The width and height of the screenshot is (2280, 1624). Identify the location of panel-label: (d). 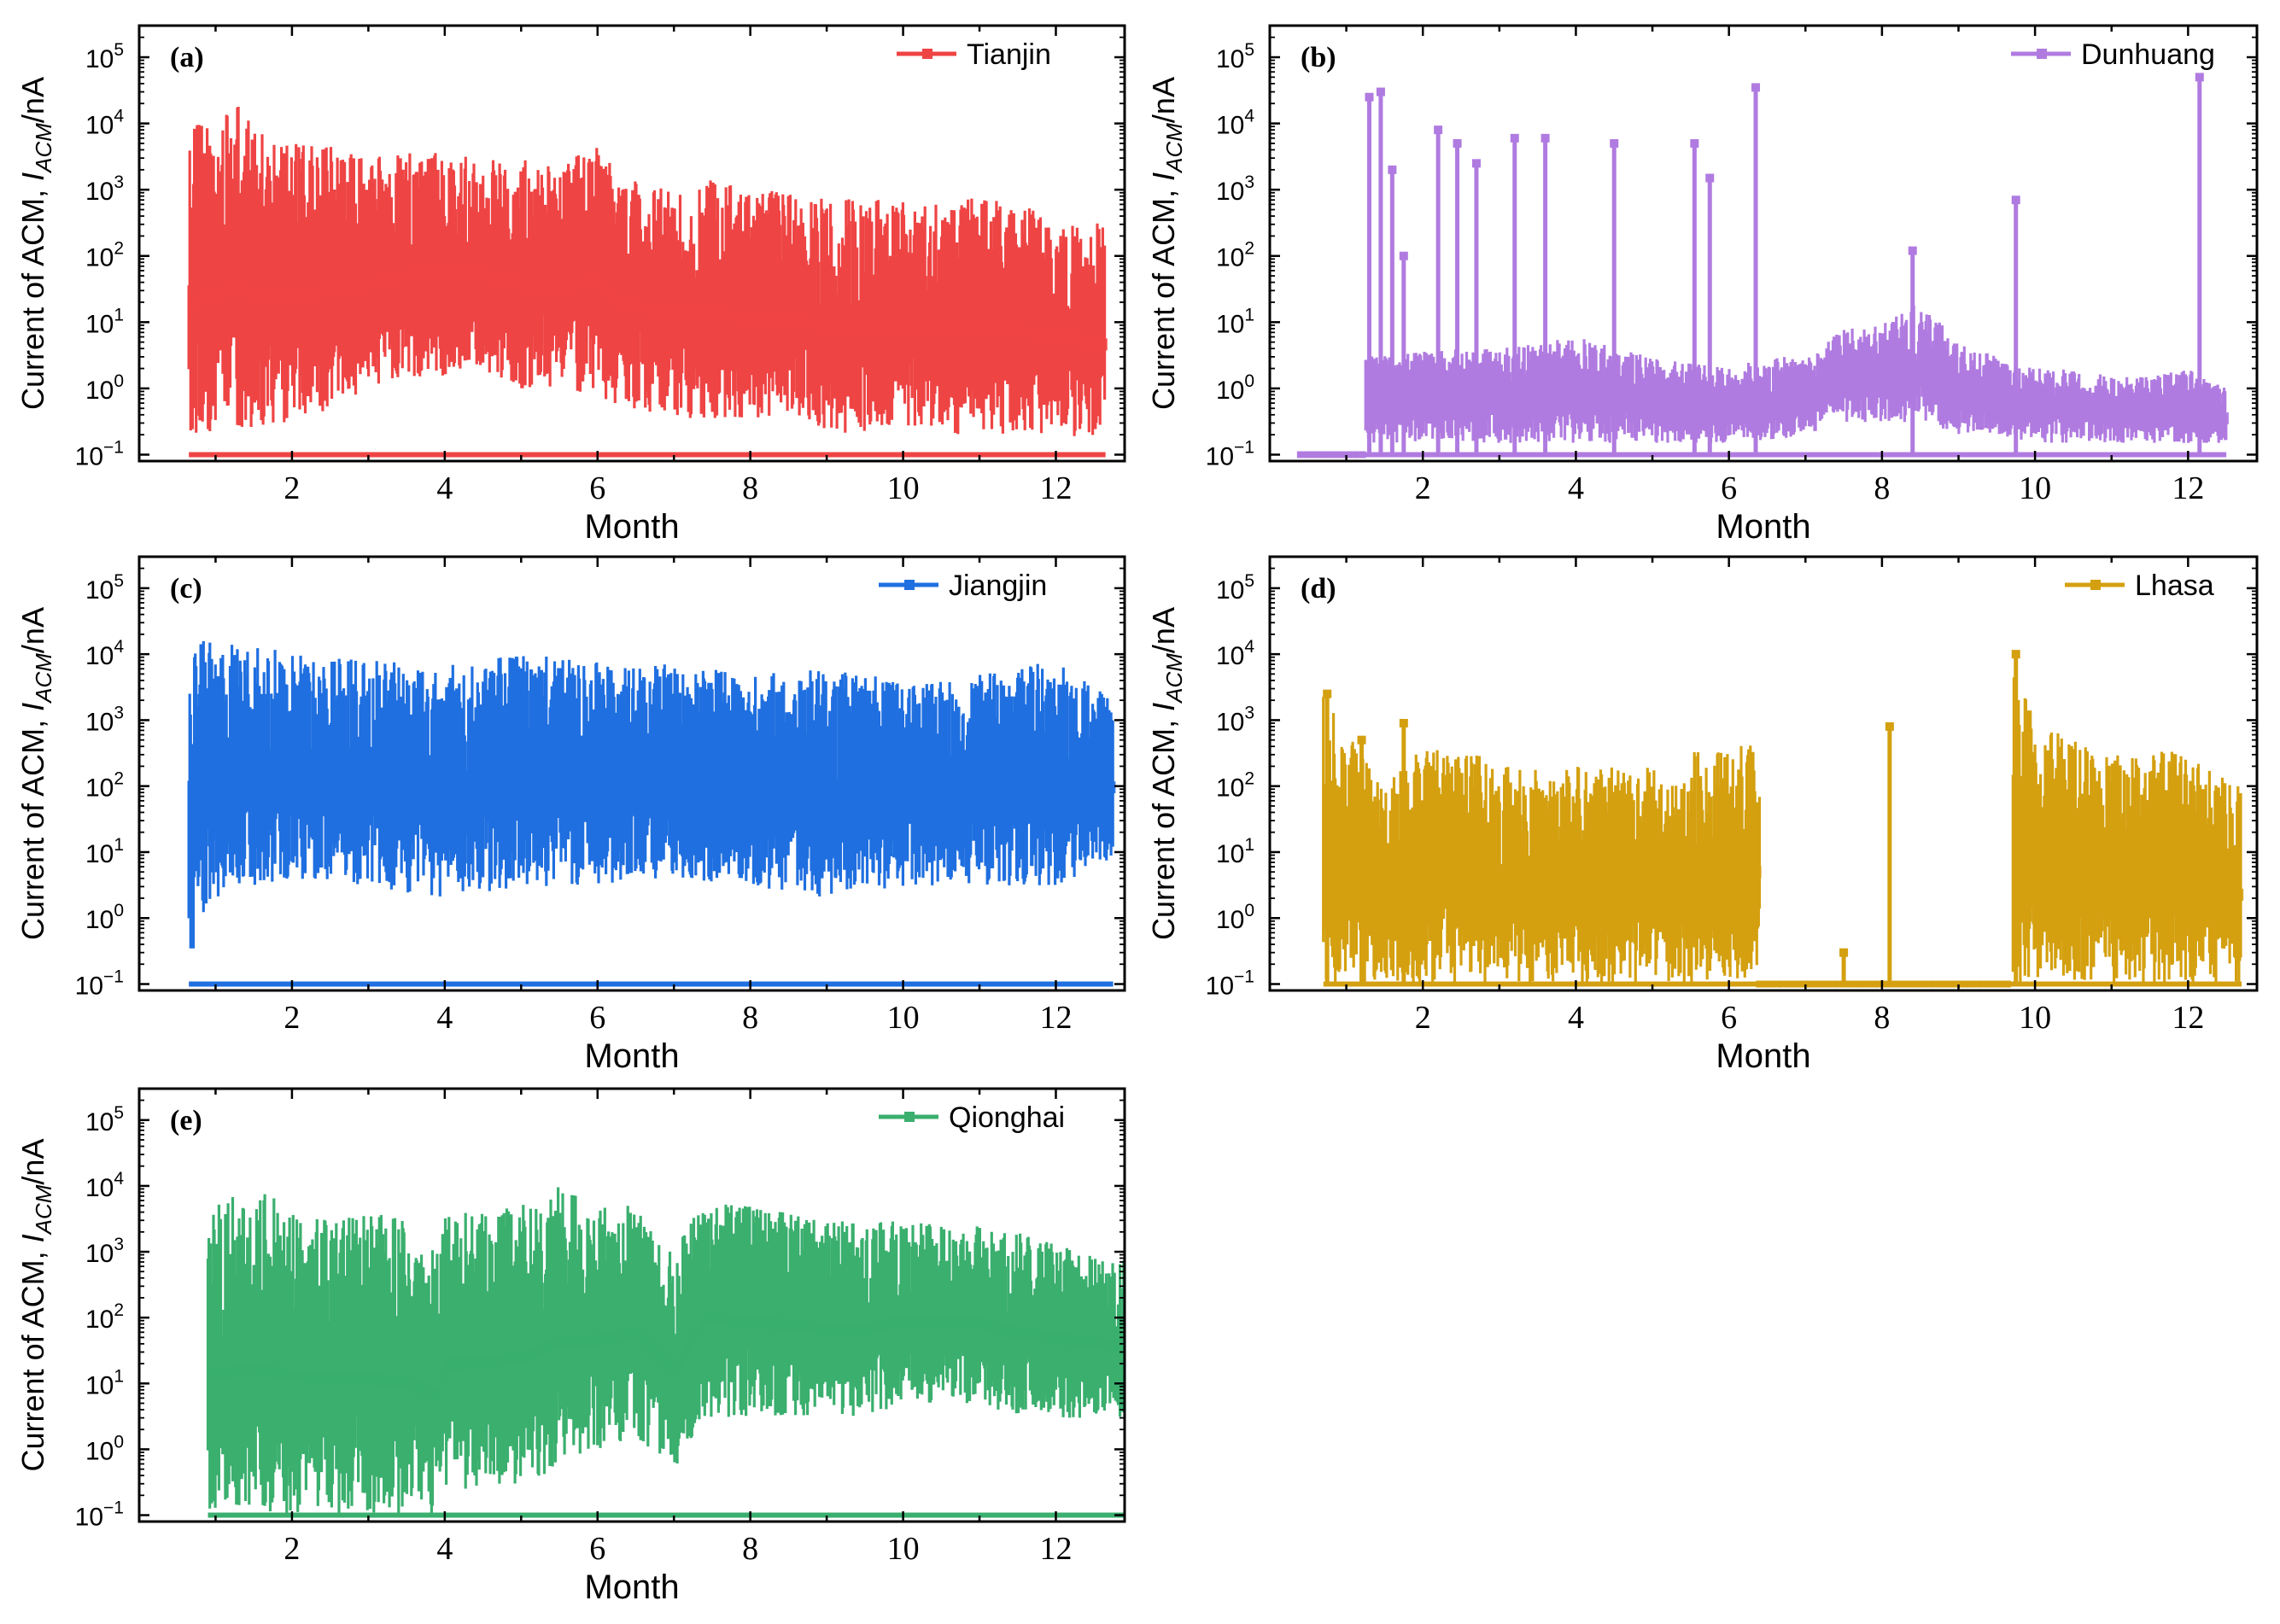
(1318, 589).